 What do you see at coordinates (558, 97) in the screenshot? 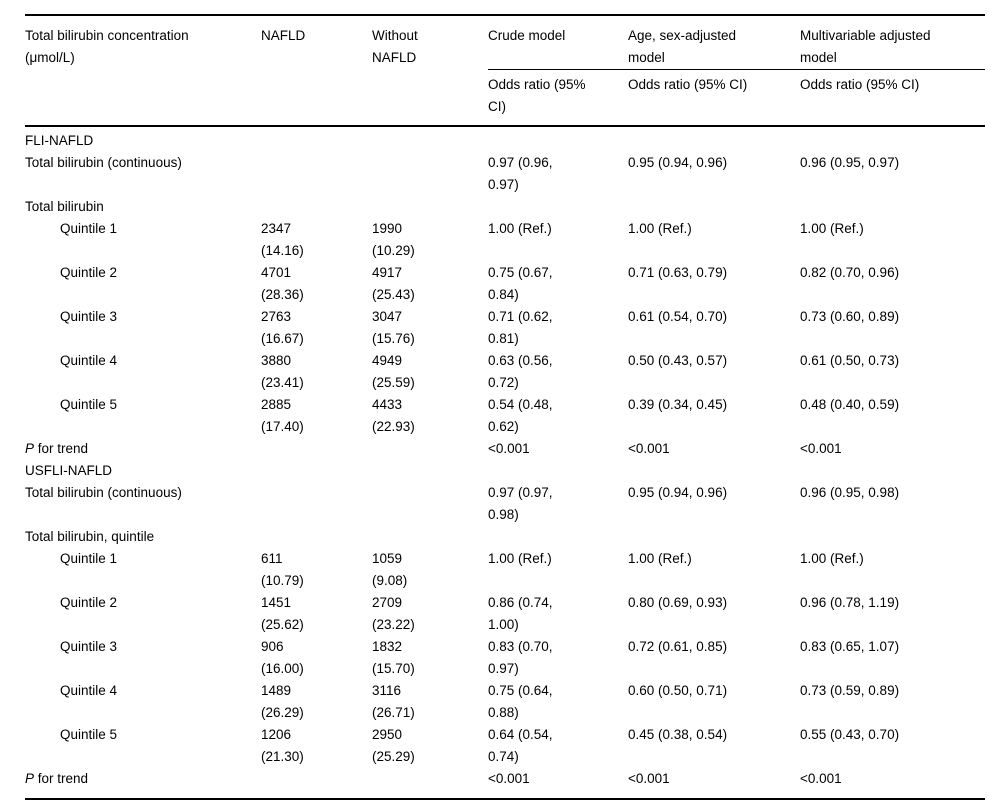
I see `subheader-odds-ratio-crude: Odds ratio (95% CI)` at bounding box center [558, 97].